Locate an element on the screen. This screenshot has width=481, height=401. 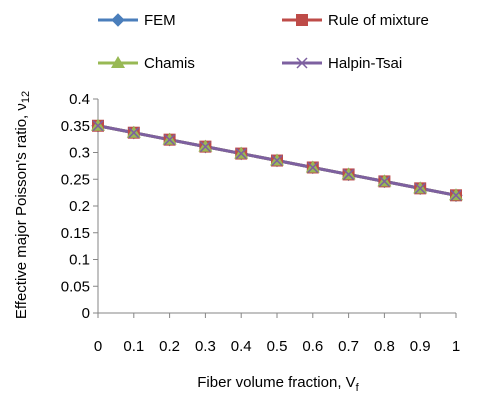
x-tick-labels: 0 0.1 0.2 0.3 0.4 0.5 0.6 0.7 0.8 0.9 1 is located at coordinates (277, 346).